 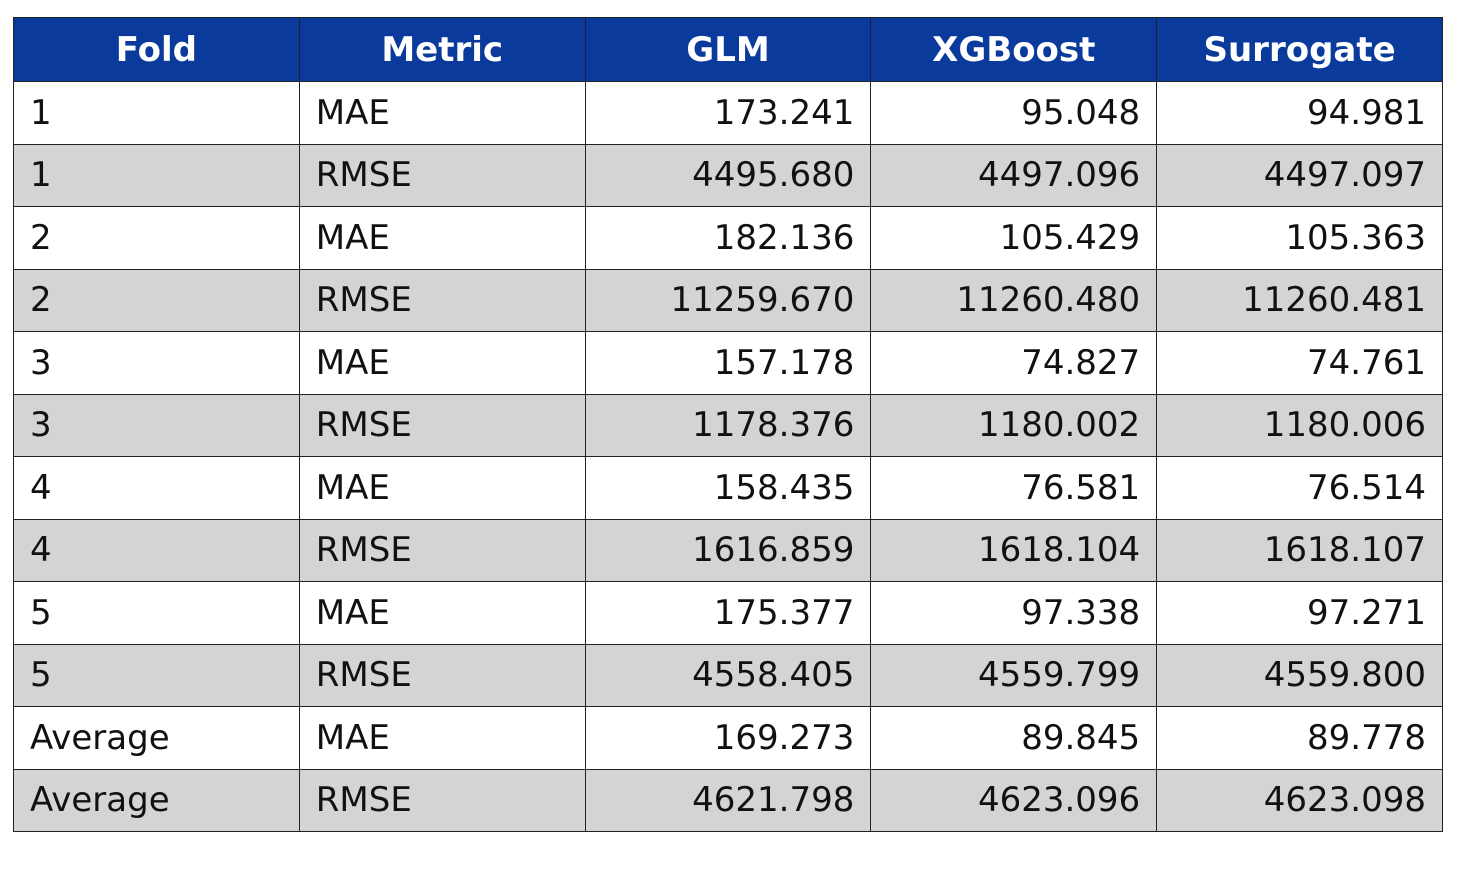 I want to click on table-cell: 1178.376, so click(x=728, y=425).